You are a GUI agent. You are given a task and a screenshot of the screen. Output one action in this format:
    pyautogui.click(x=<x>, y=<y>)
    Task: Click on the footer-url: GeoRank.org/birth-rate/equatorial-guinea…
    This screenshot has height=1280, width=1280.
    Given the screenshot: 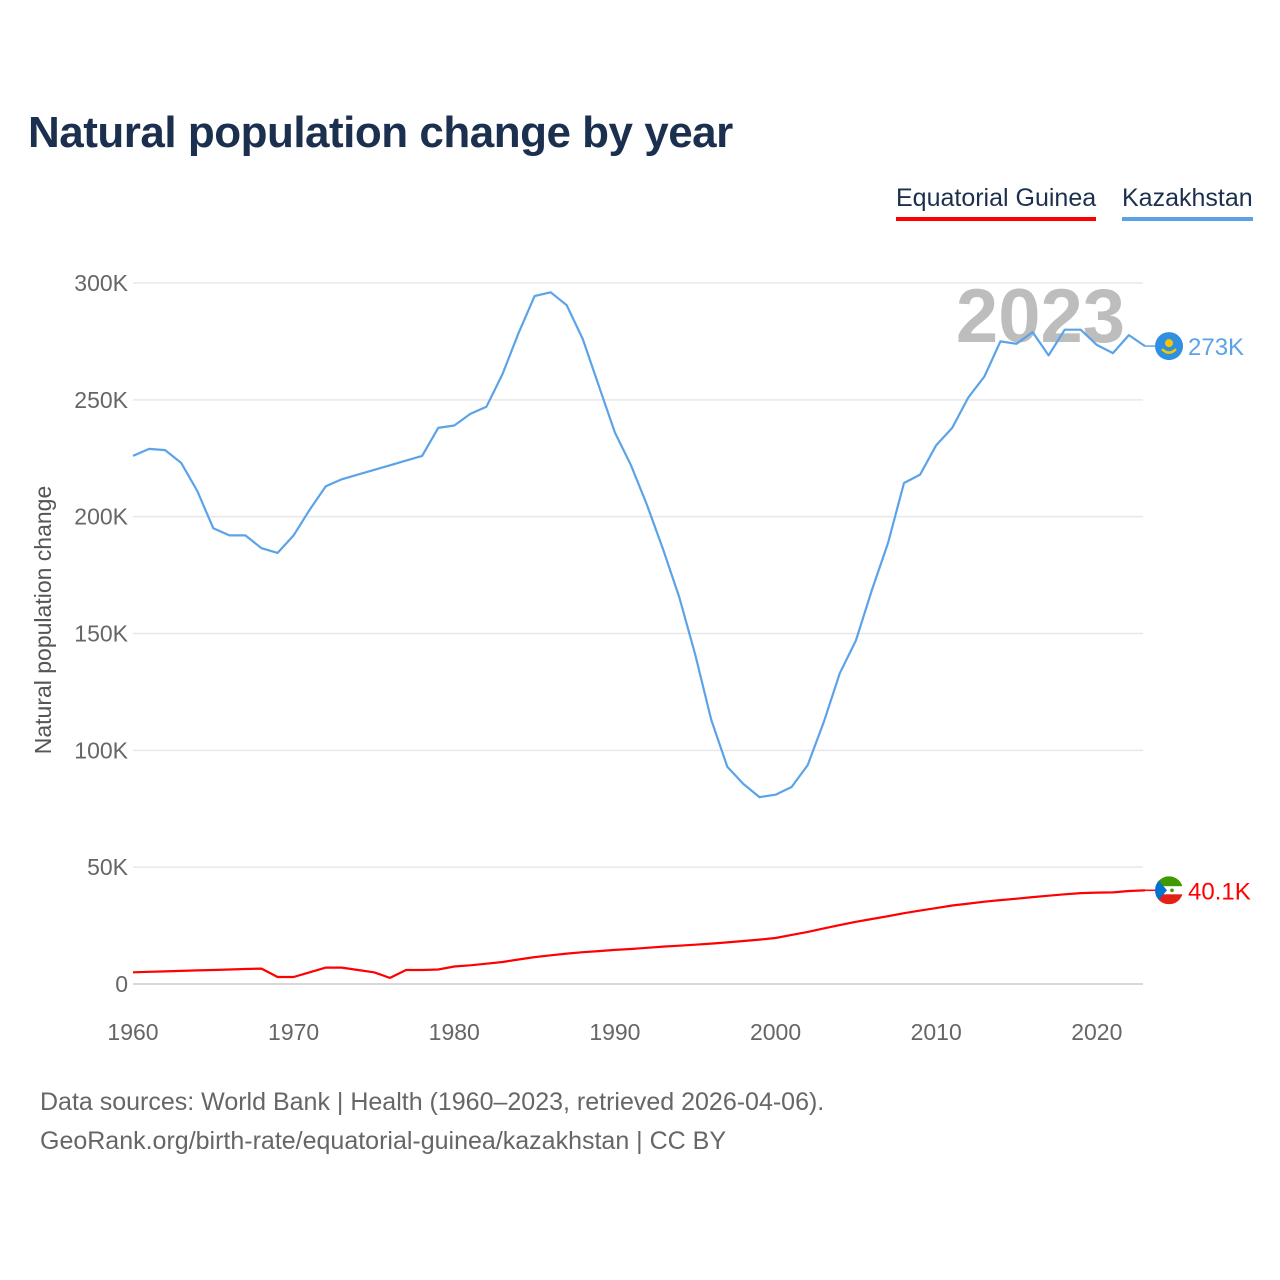 What is the action you would take?
    pyautogui.click(x=383, y=1141)
    